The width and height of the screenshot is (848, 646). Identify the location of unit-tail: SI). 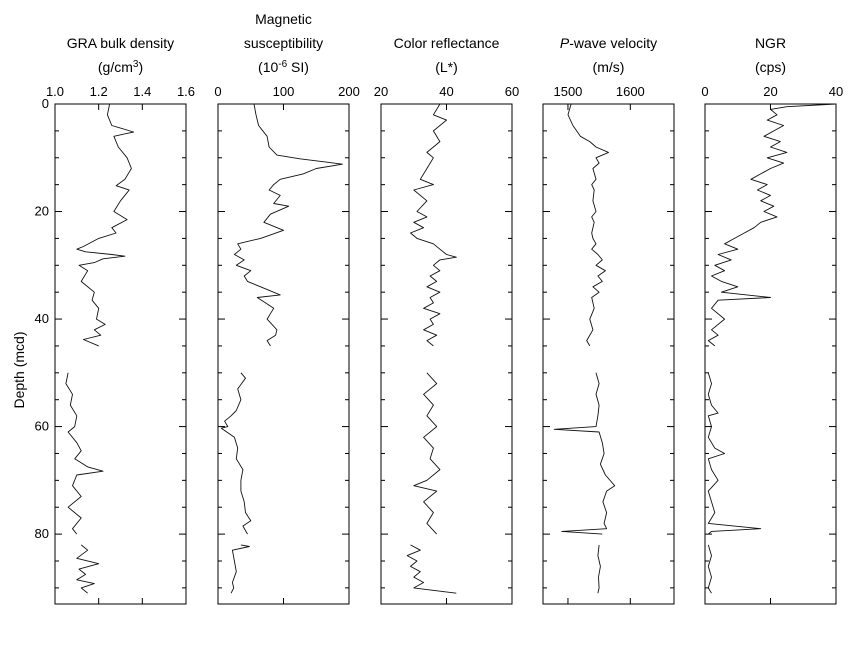
(298, 67).